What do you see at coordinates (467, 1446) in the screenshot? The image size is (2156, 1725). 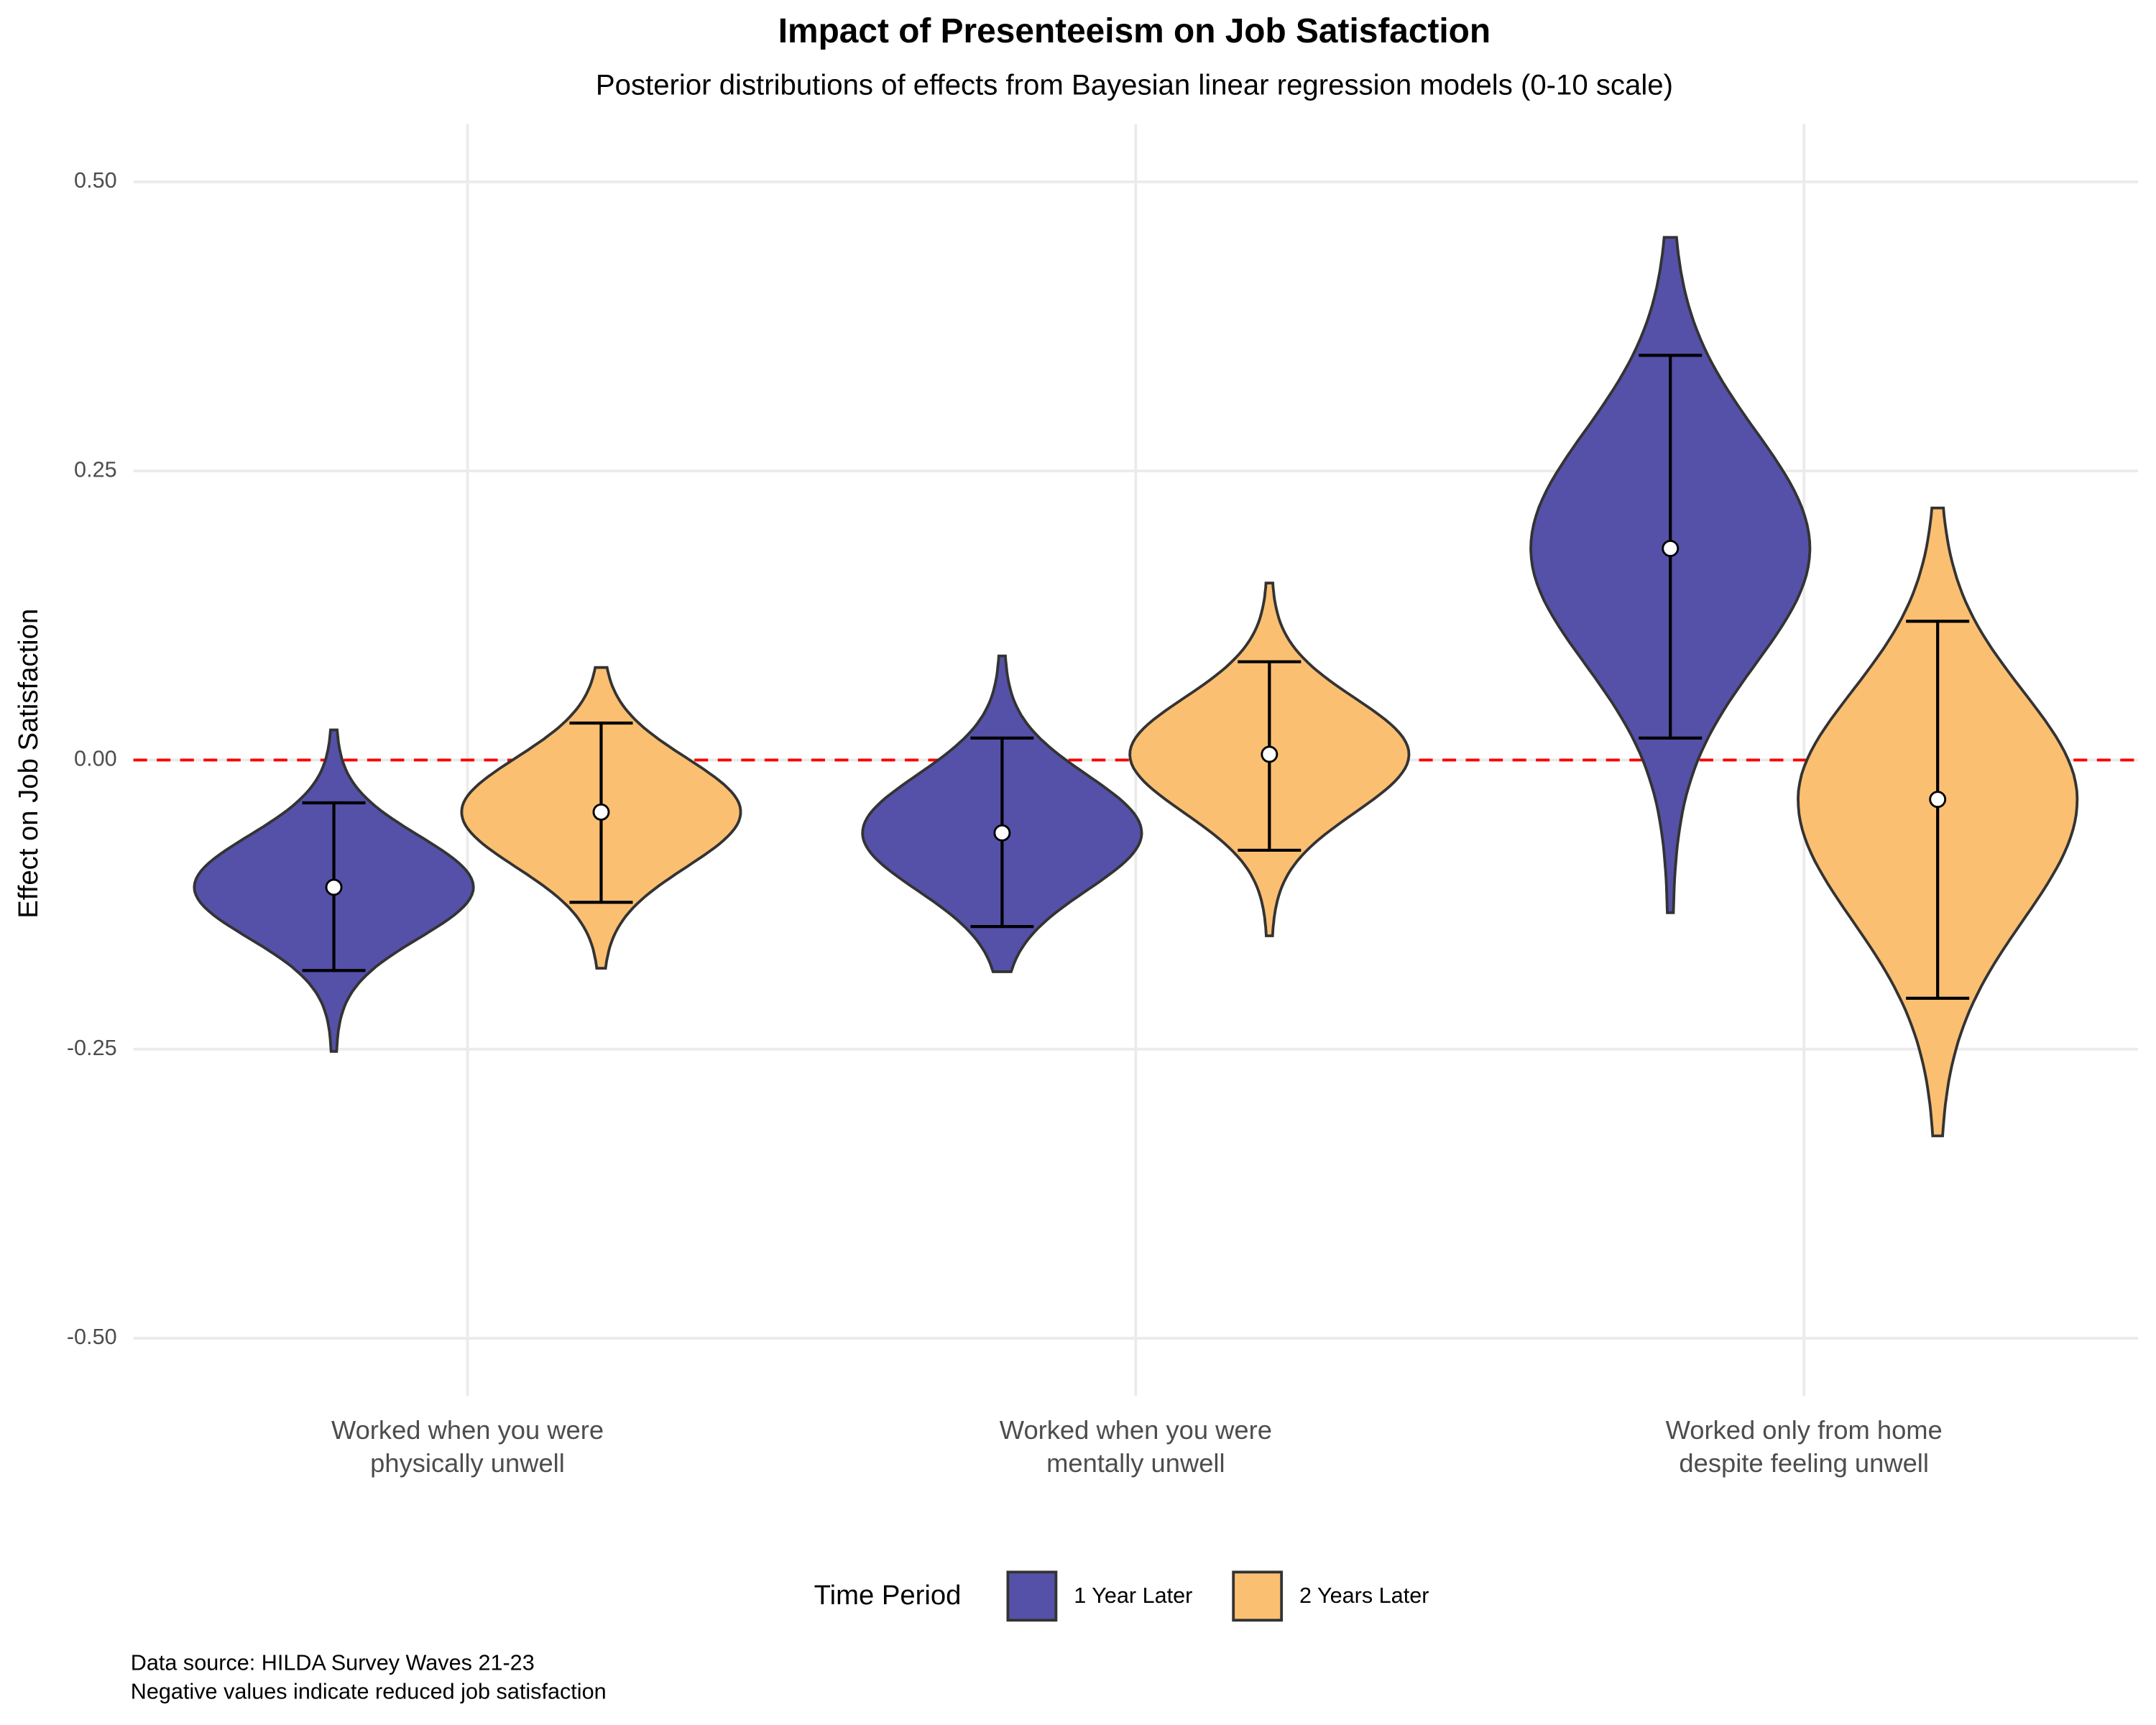 I see `x-tick-label: Worked when you were physically unwell` at bounding box center [467, 1446].